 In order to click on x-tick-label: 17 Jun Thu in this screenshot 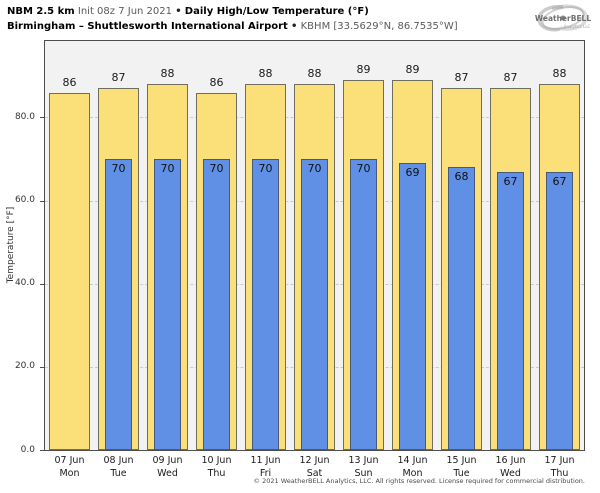, I will do `click(560, 467)`.